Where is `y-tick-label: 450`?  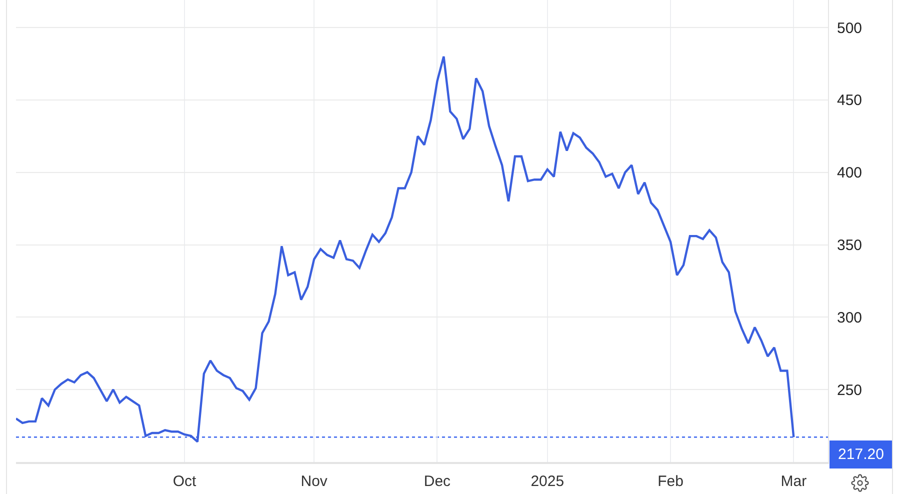 y-tick-label: 450 is located at coordinates (849, 101).